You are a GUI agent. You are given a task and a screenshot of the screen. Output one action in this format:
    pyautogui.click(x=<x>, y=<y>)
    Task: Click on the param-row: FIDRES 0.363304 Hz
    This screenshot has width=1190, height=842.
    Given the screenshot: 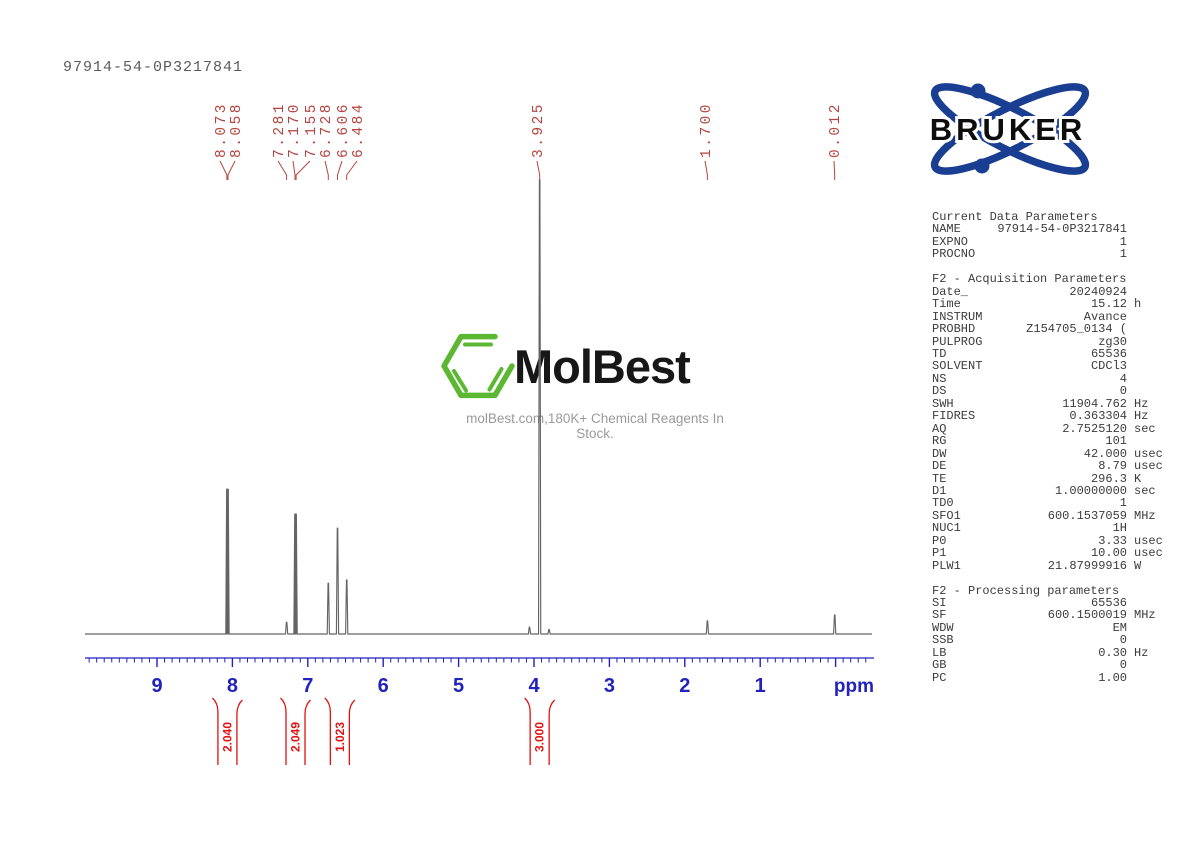 What is the action you would take?
    pyautogui.click(x=1052, y=416)
    